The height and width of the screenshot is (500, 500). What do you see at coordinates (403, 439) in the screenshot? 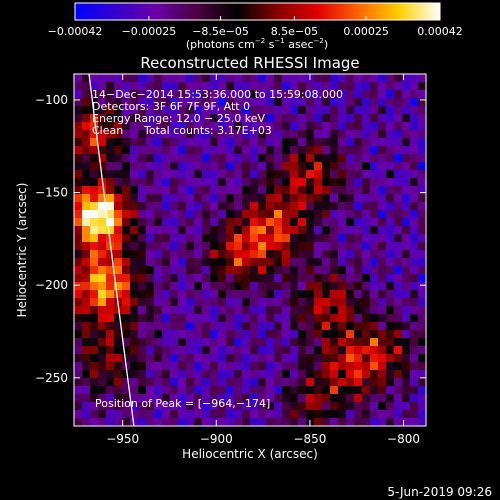
I see `x-tick-label: −800` at bounding box center [403, 439].